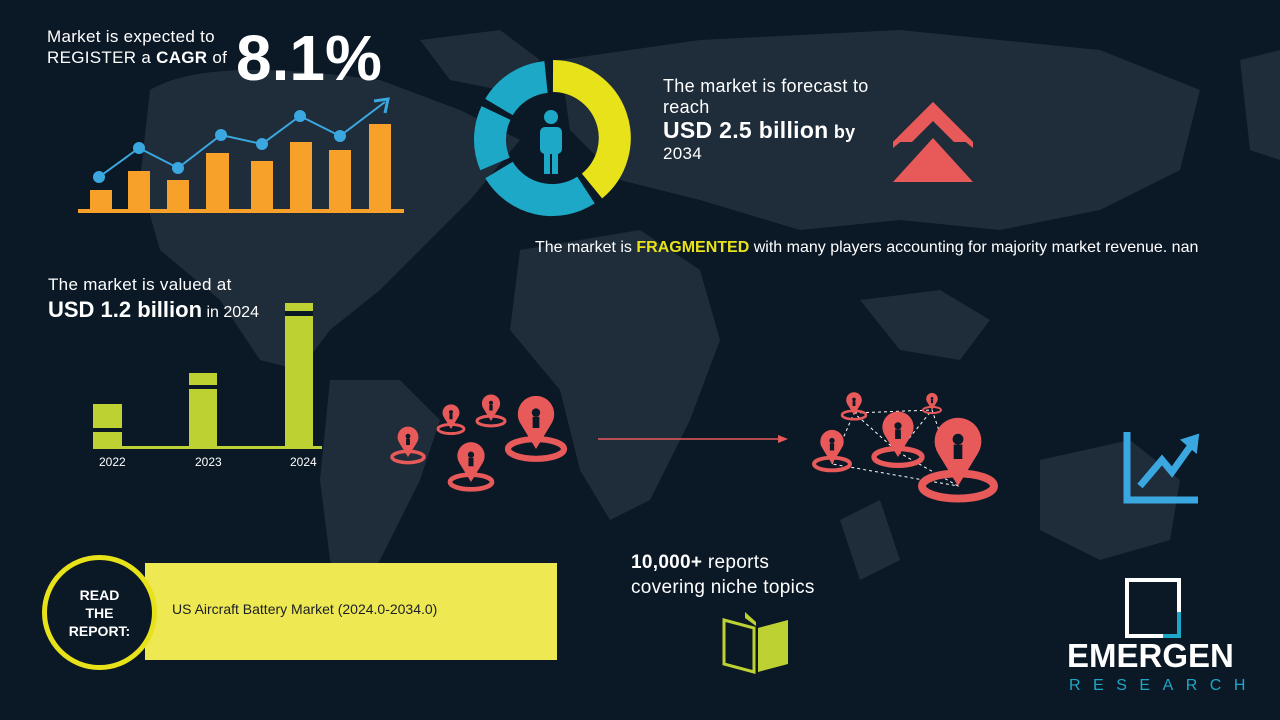 The width and height of the screenshot is (1280, 720). What do you see at coordinates (182, 57) in the screenshot?
I see `cagr-bold: CAGR` at bounding box center [182, 57].